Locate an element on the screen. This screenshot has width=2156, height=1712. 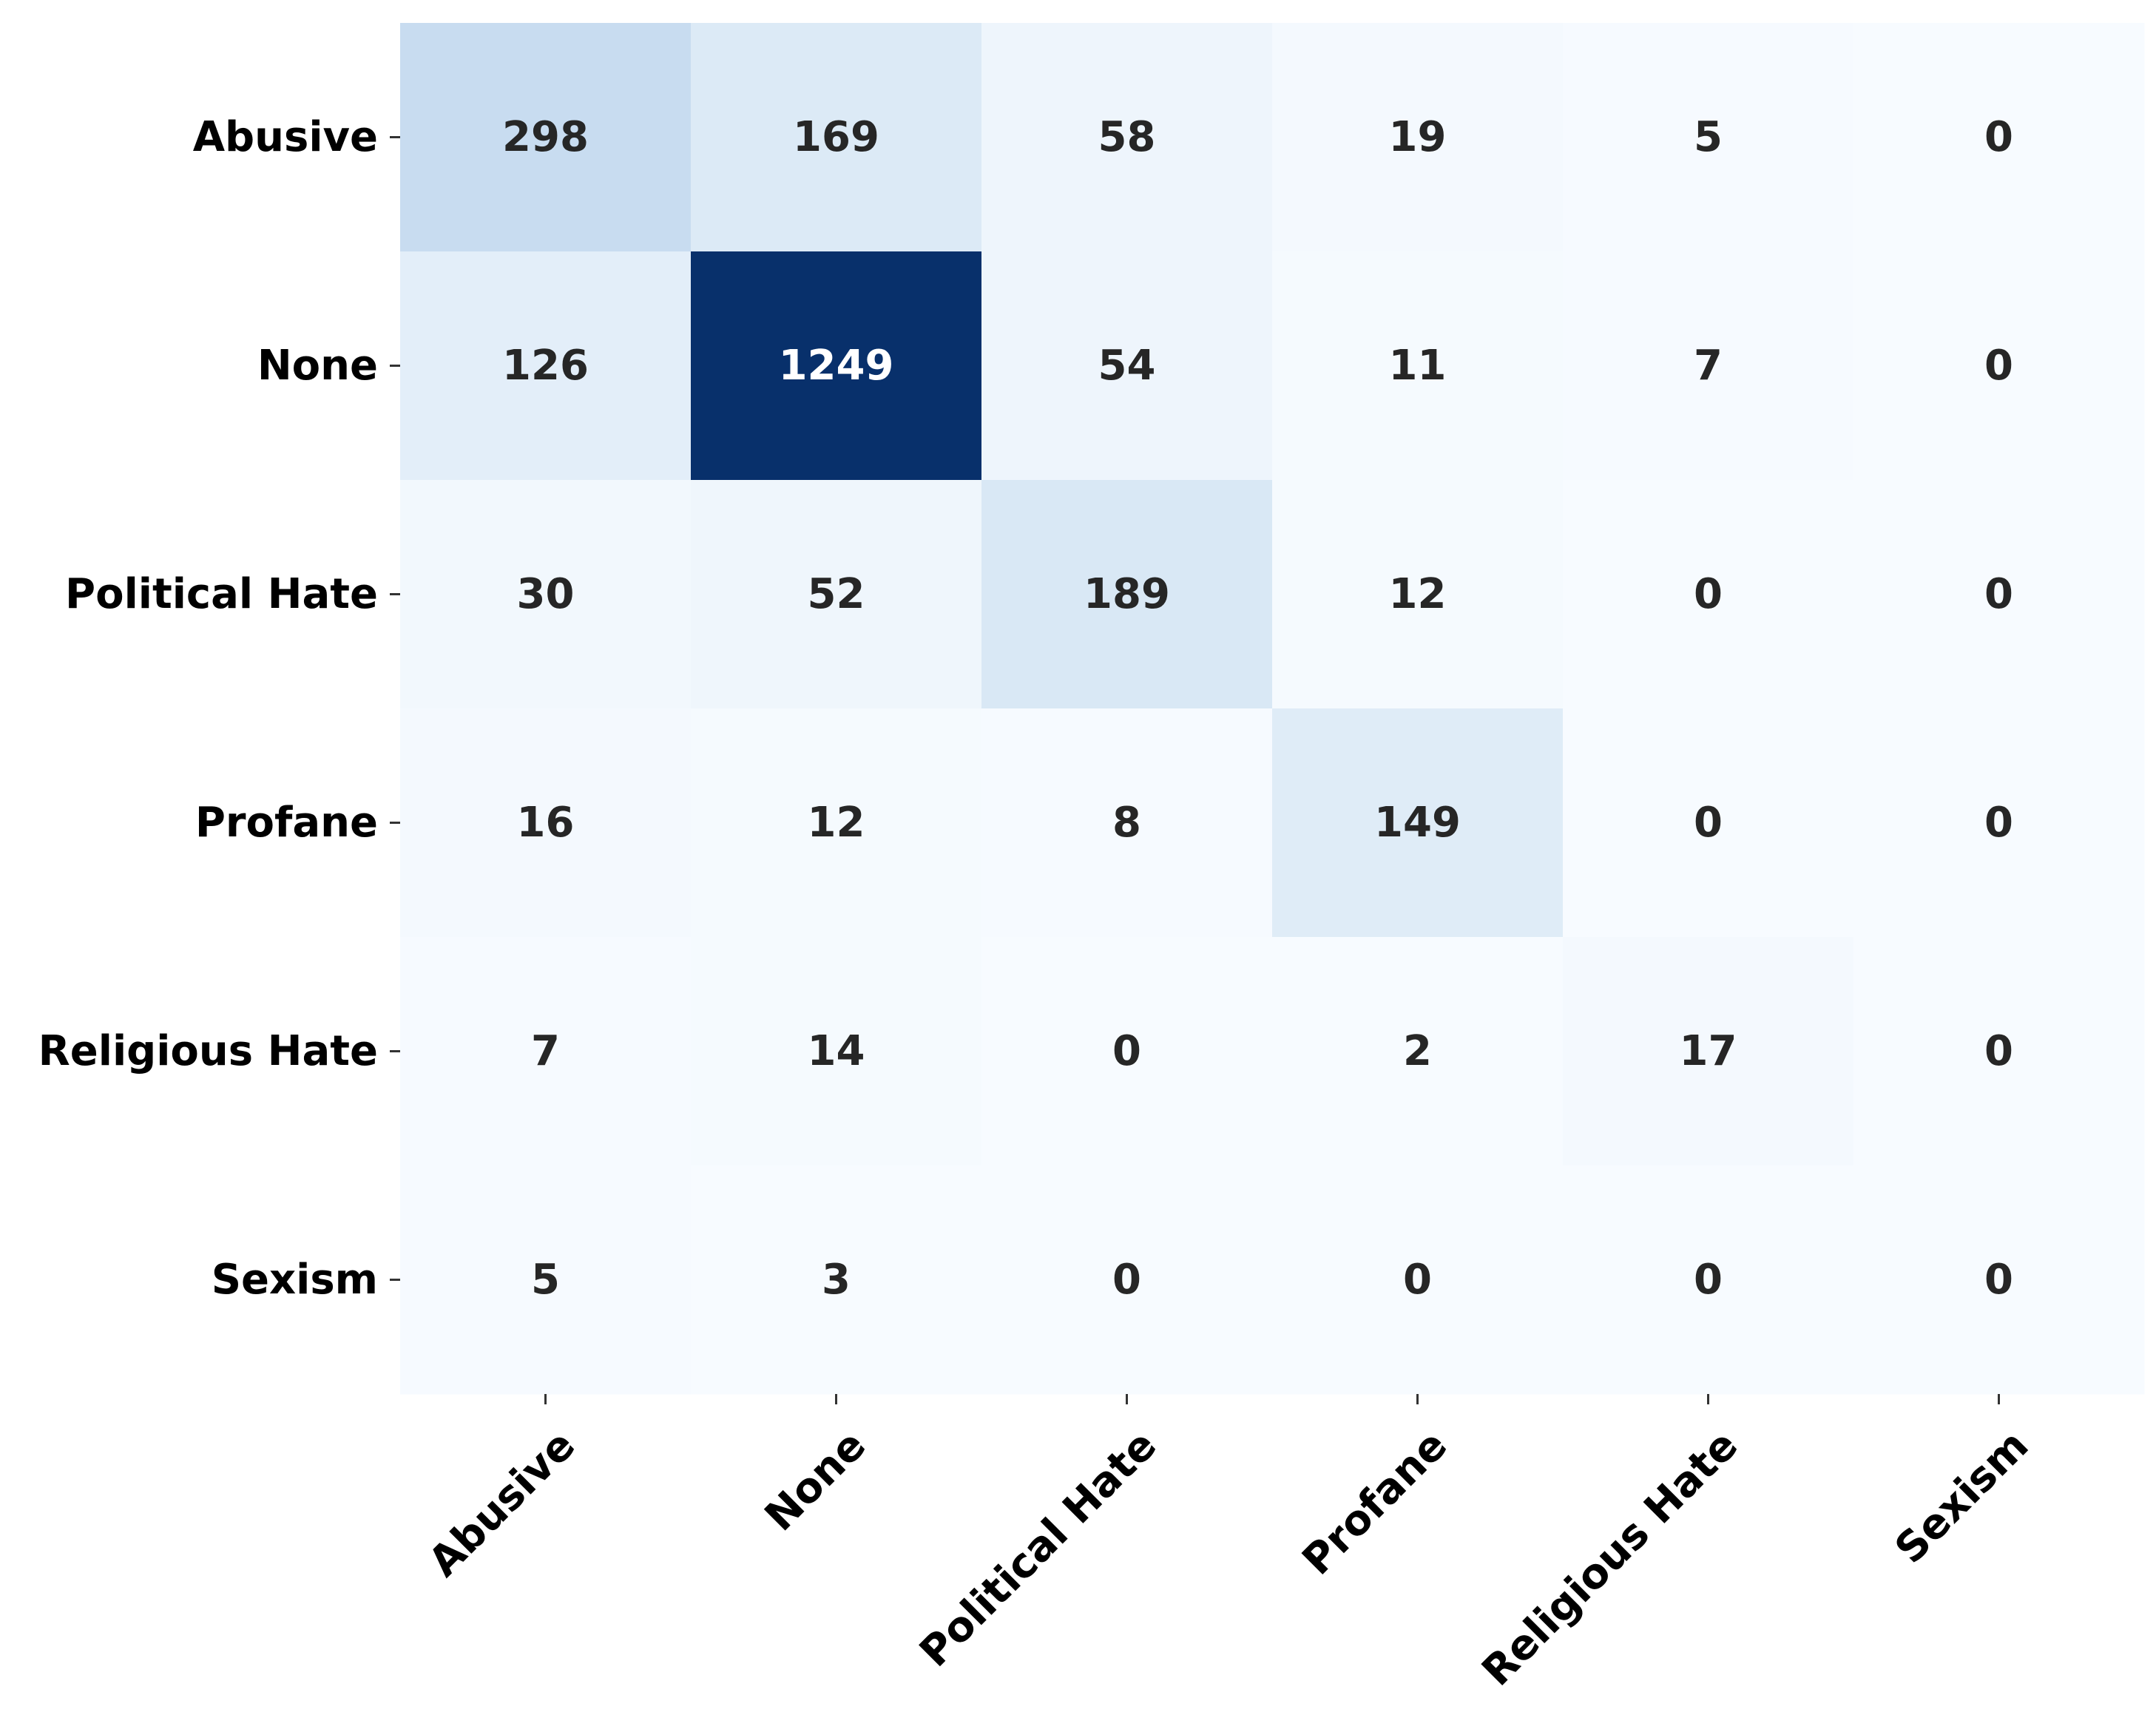
heatmap-cell-profane-sexism is located at coordinates (1999, 823).